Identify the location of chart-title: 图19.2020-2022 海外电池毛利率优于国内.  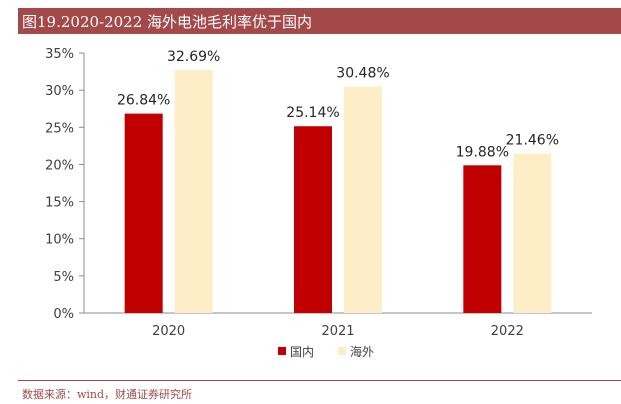
(167, 22).